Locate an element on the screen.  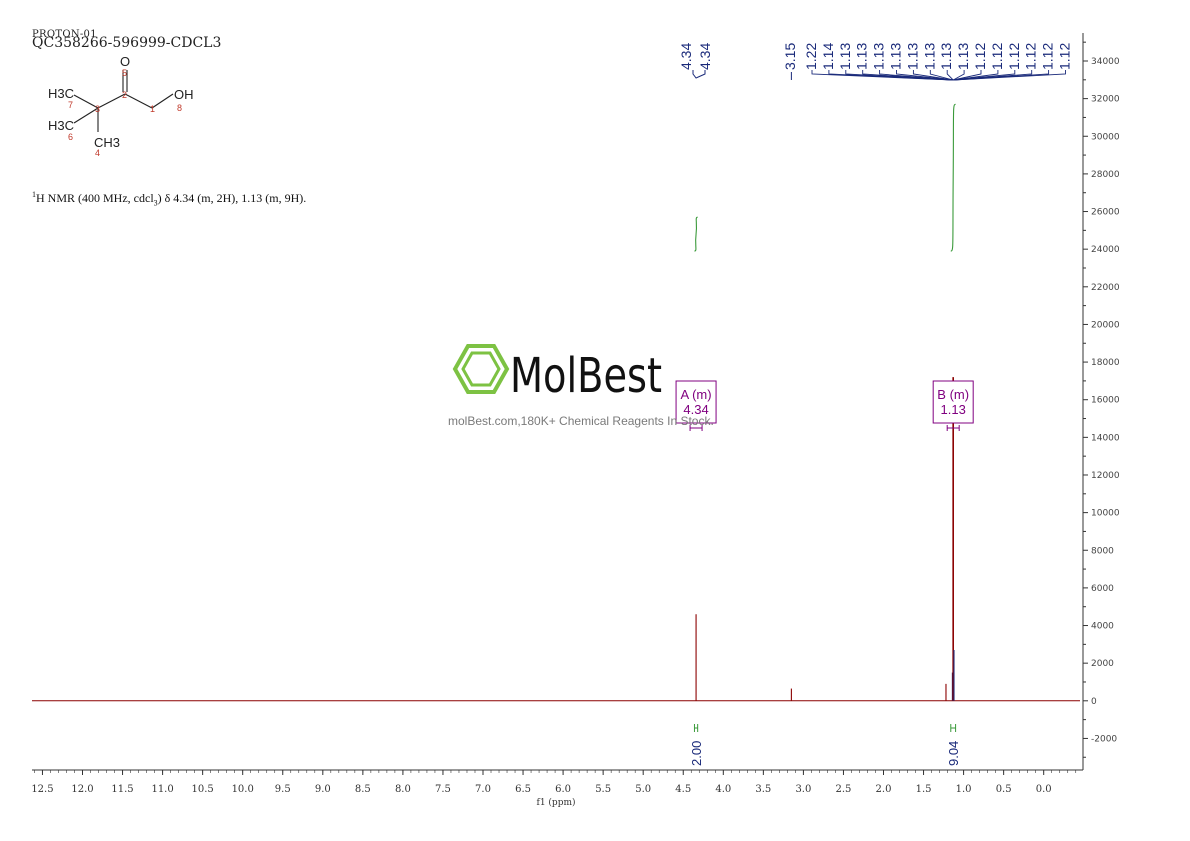
y-tick-label: 18000 is located at coordinates (1105, 363).